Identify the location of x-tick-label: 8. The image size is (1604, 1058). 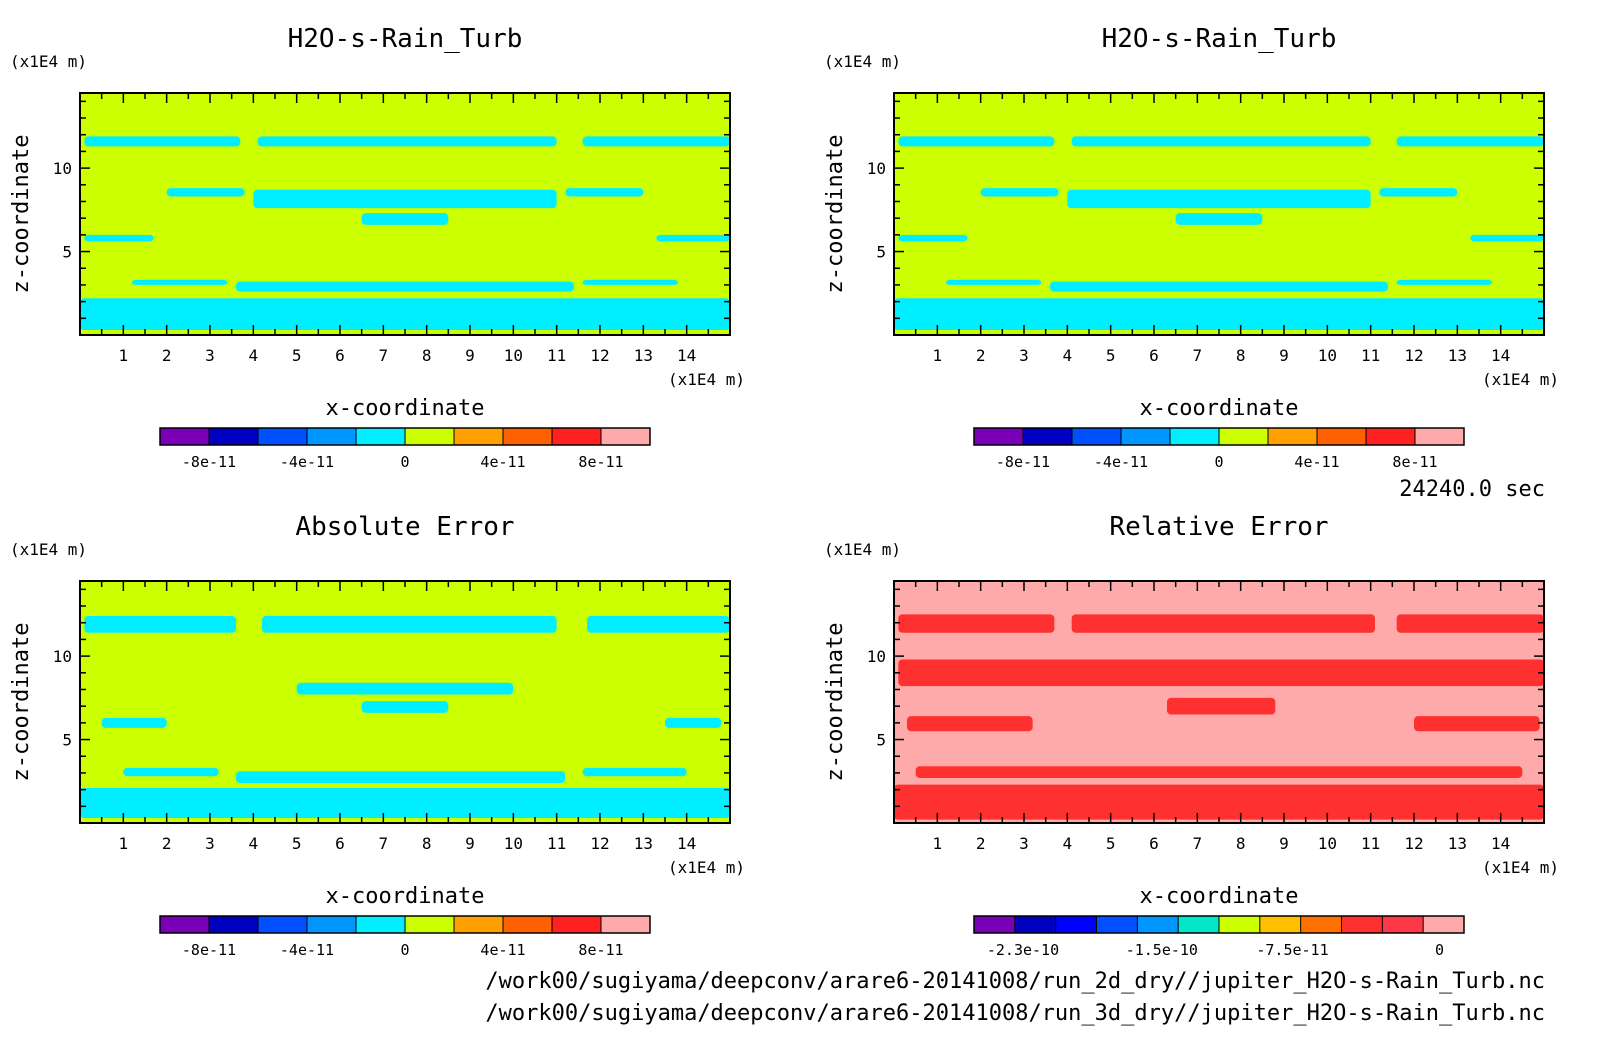
(1241, 843).